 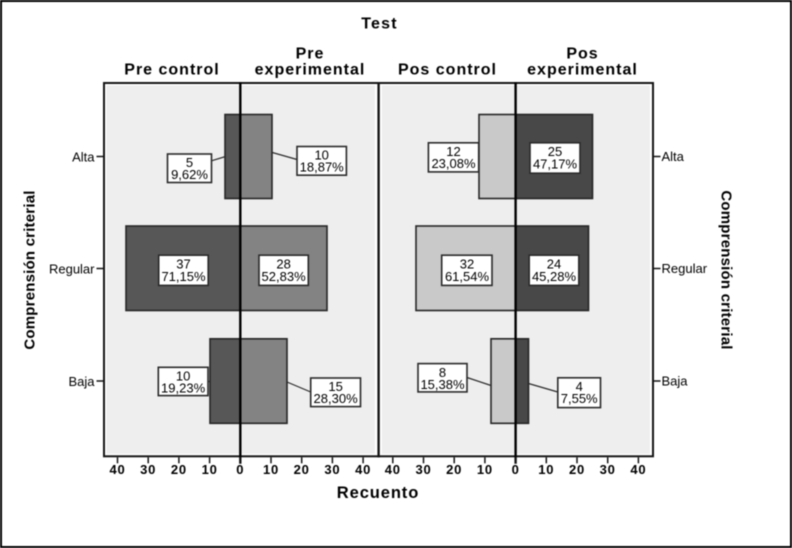 What do you see at coordinates (453, 163) in the screenshot?
I see `svg-text: 23,08%` at bounding box center [453, 163].